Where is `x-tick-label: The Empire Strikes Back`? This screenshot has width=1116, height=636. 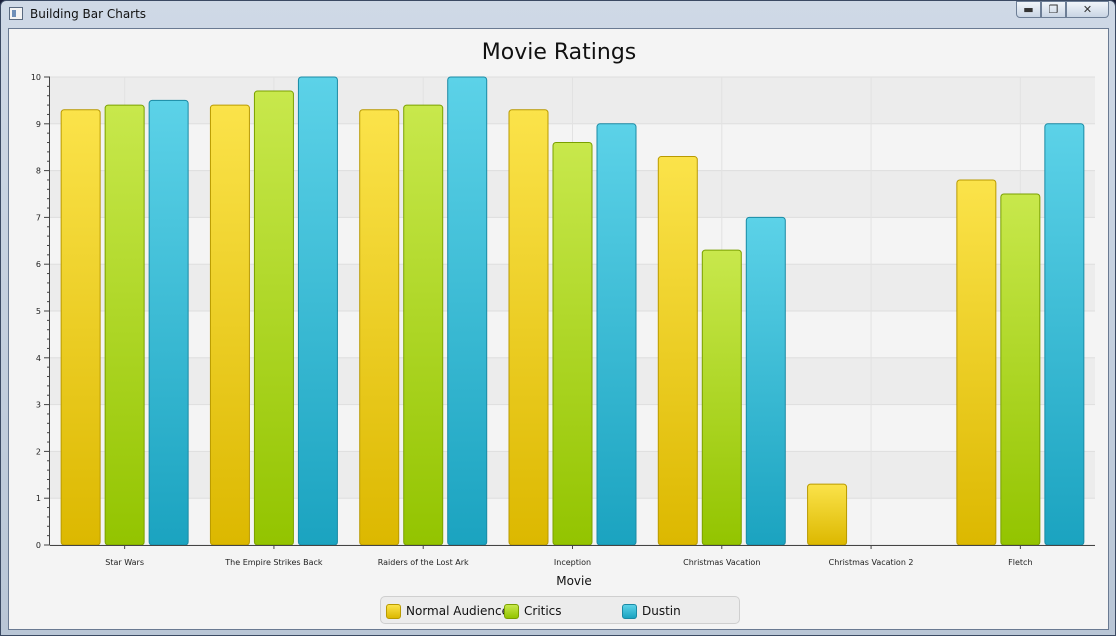 x-tick-label: The Empire Strikes Back is located at coordinates (273, 562).